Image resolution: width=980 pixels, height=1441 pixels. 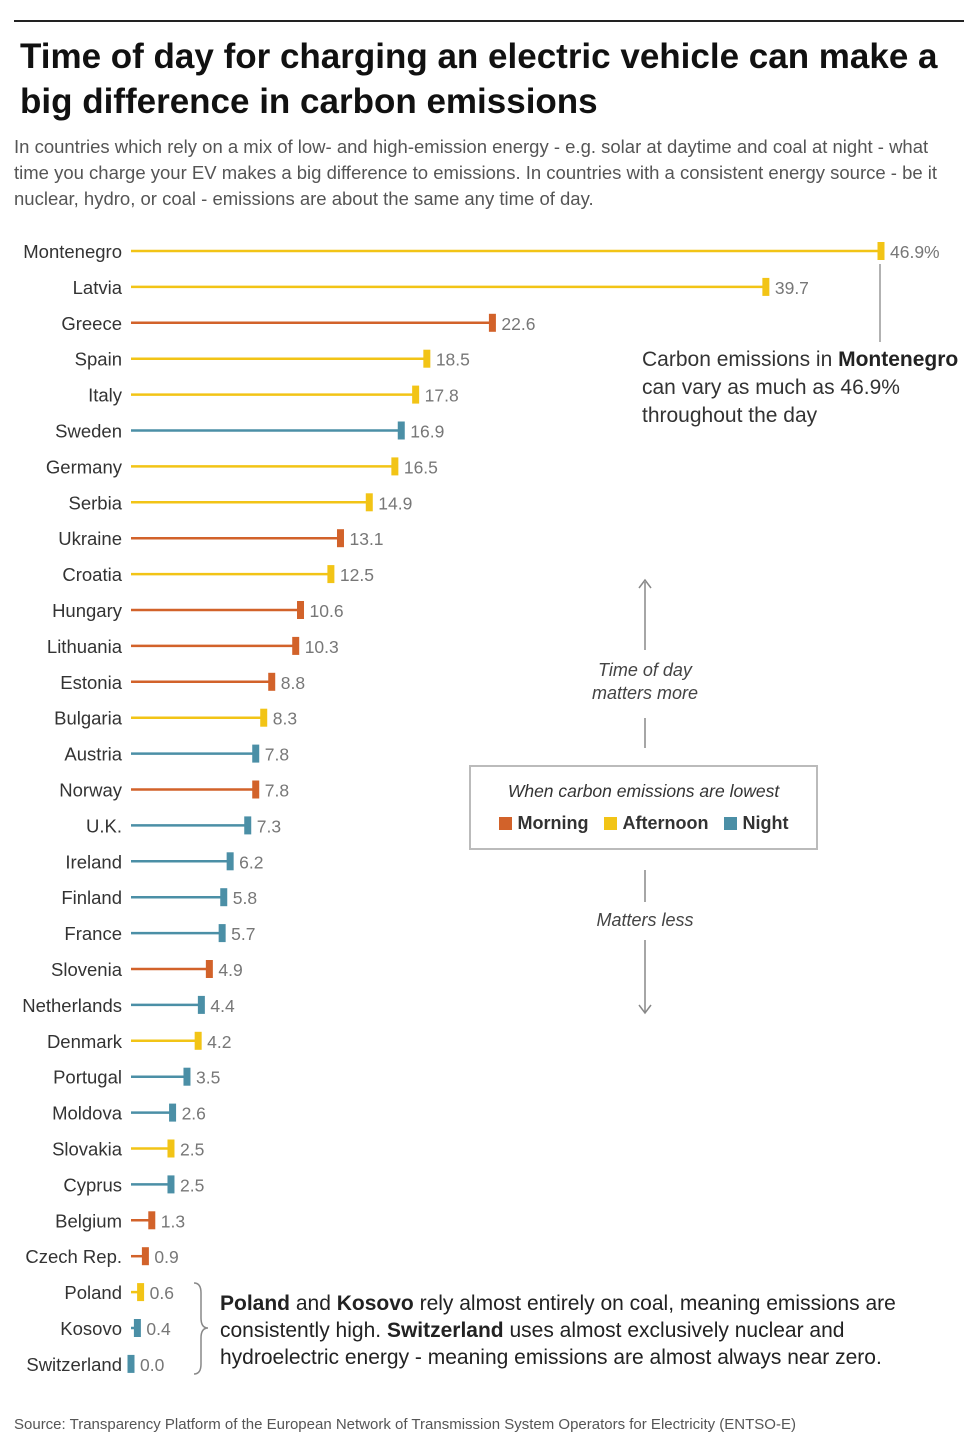 I want to click on top-rule, so click(x=489, y=21).